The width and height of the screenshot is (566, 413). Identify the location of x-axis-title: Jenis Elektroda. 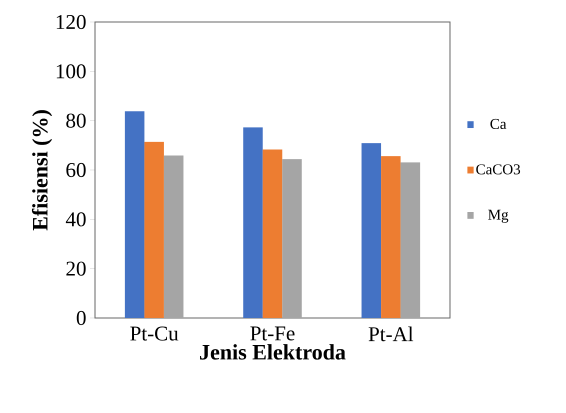
(273, 352).